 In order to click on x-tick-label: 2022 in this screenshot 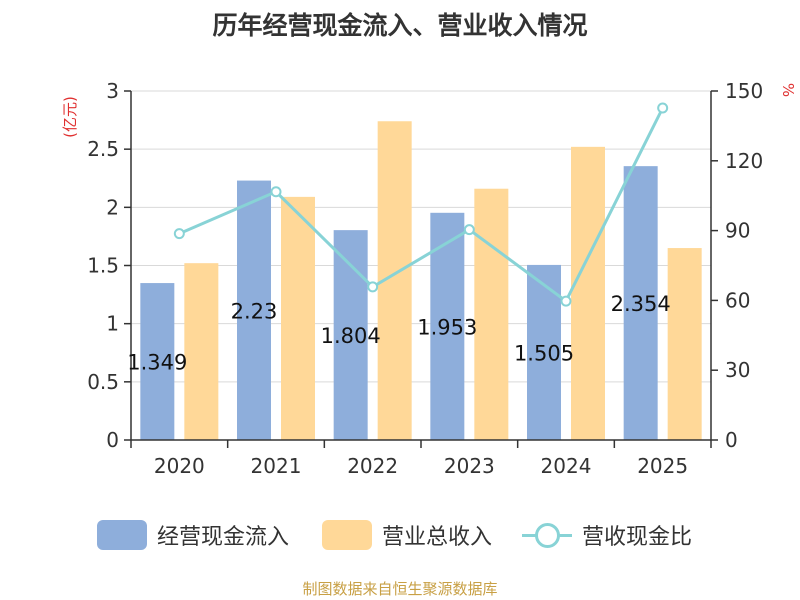, I will do `click(372, 466)`.